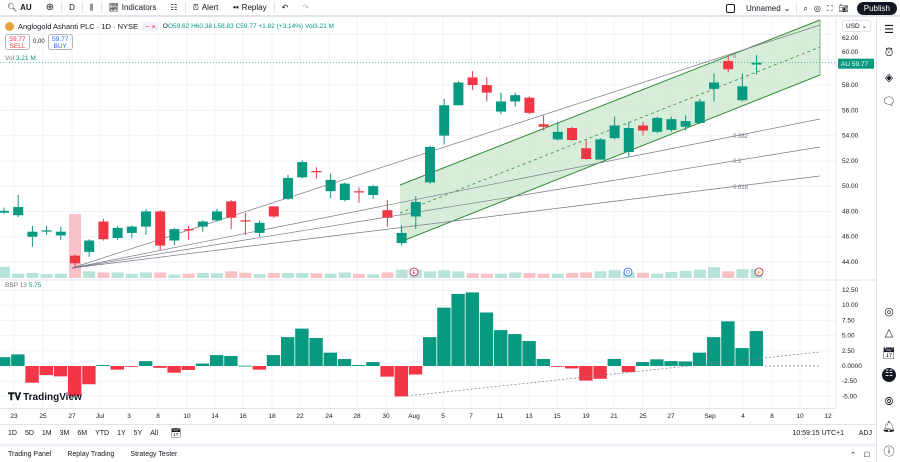 The height and width of the screenshot is (462, 900). Describe the element at coordinates (300, 416) in the screenshot. I see `time-tick-label: 22` at that location.